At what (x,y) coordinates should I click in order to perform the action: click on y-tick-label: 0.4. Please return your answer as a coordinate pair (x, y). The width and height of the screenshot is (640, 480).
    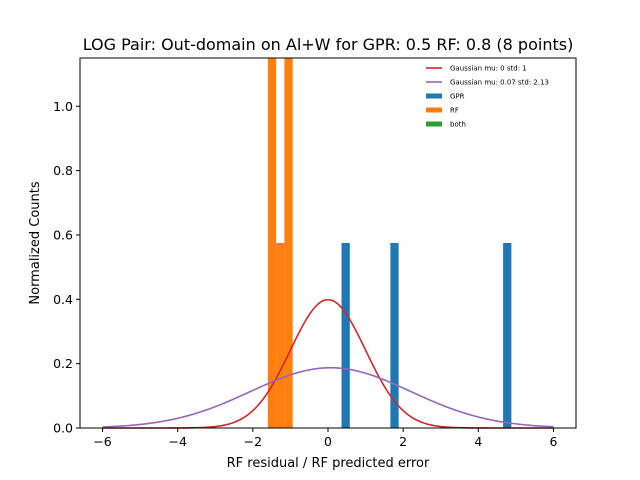
    Looking at the image, I should click on (63, 299).